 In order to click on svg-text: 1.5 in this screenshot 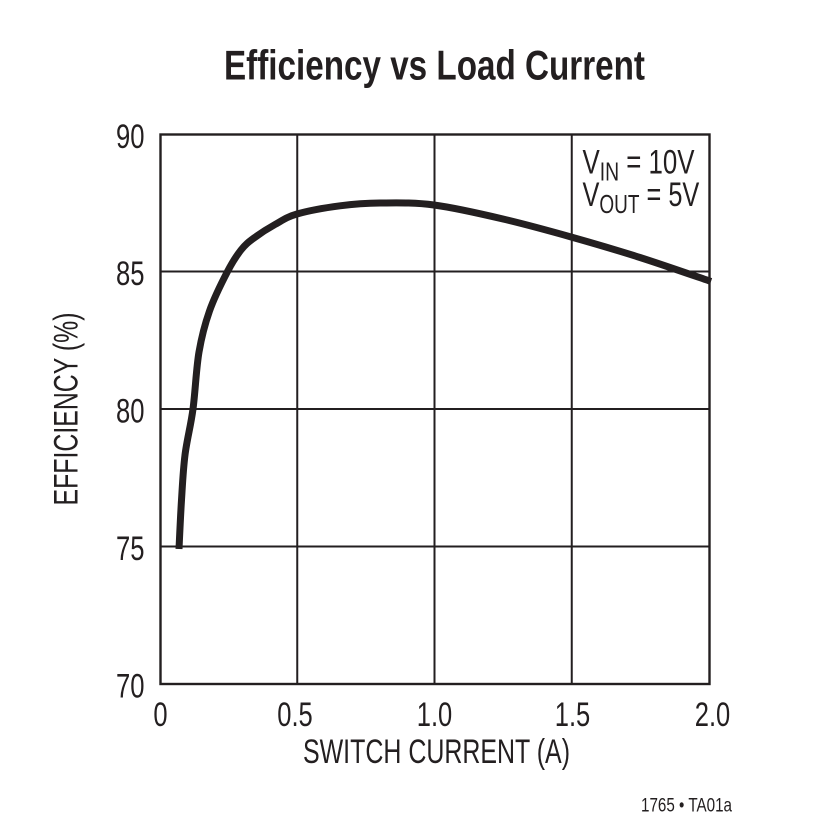, I will do `click(573, 715)`.